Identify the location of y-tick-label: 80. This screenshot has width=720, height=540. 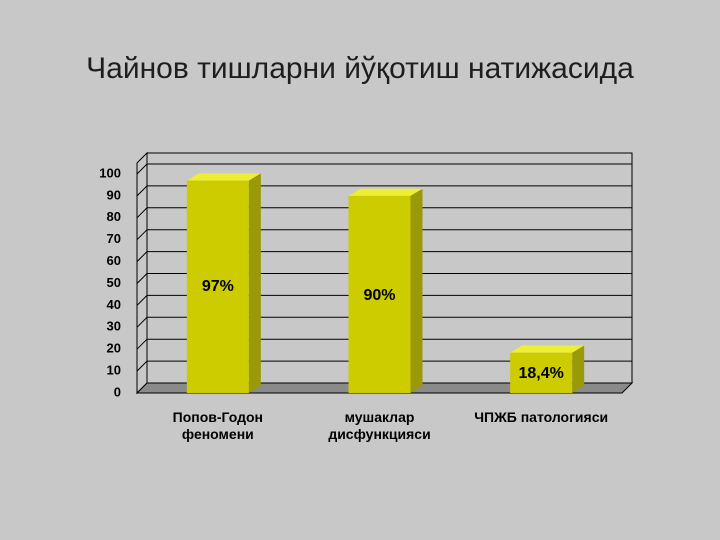
(114, 216).